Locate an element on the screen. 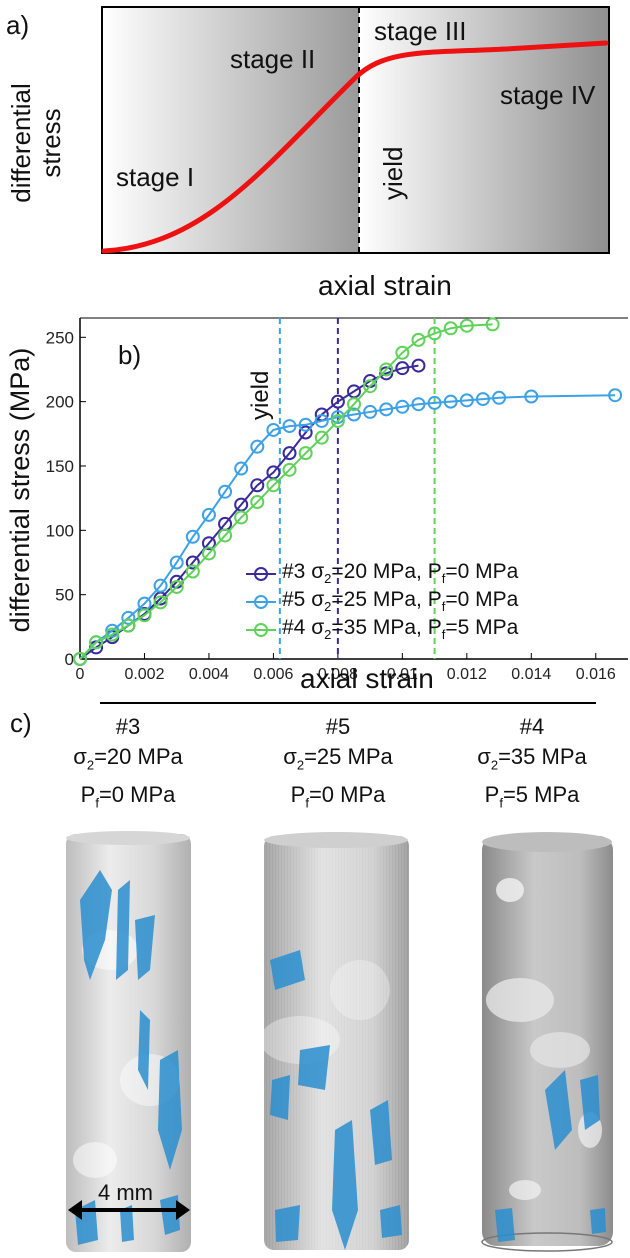  panel-a-stage-2: stage II is located at coordinates (273, 59).